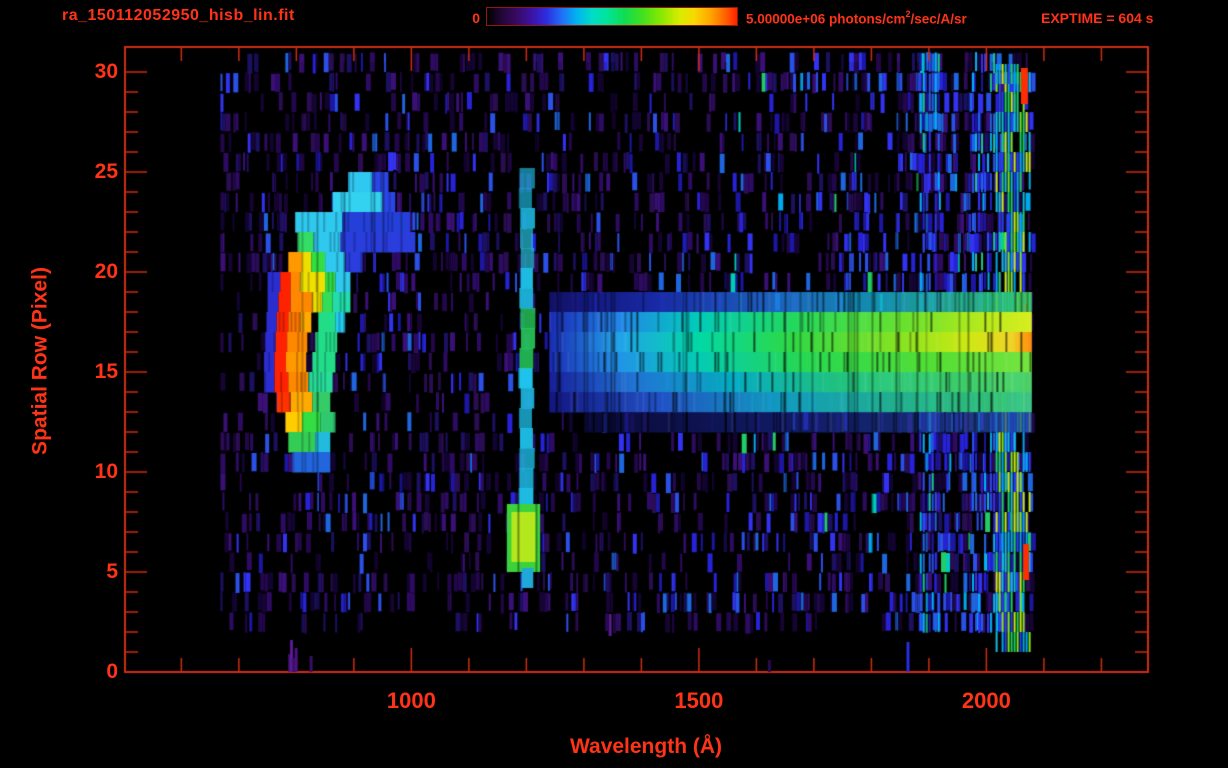  I want to click on y-axis-tick-label: 10, so click(106, 471).